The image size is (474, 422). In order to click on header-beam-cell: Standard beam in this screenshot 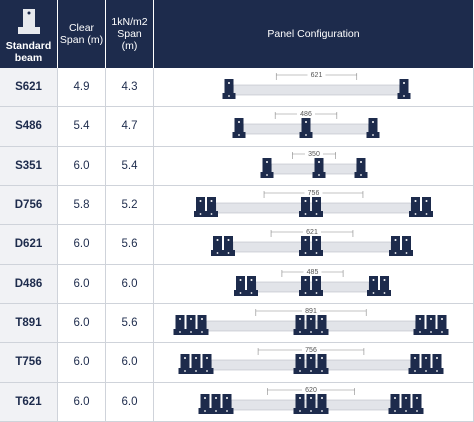, I will do `click(29, 34)`.